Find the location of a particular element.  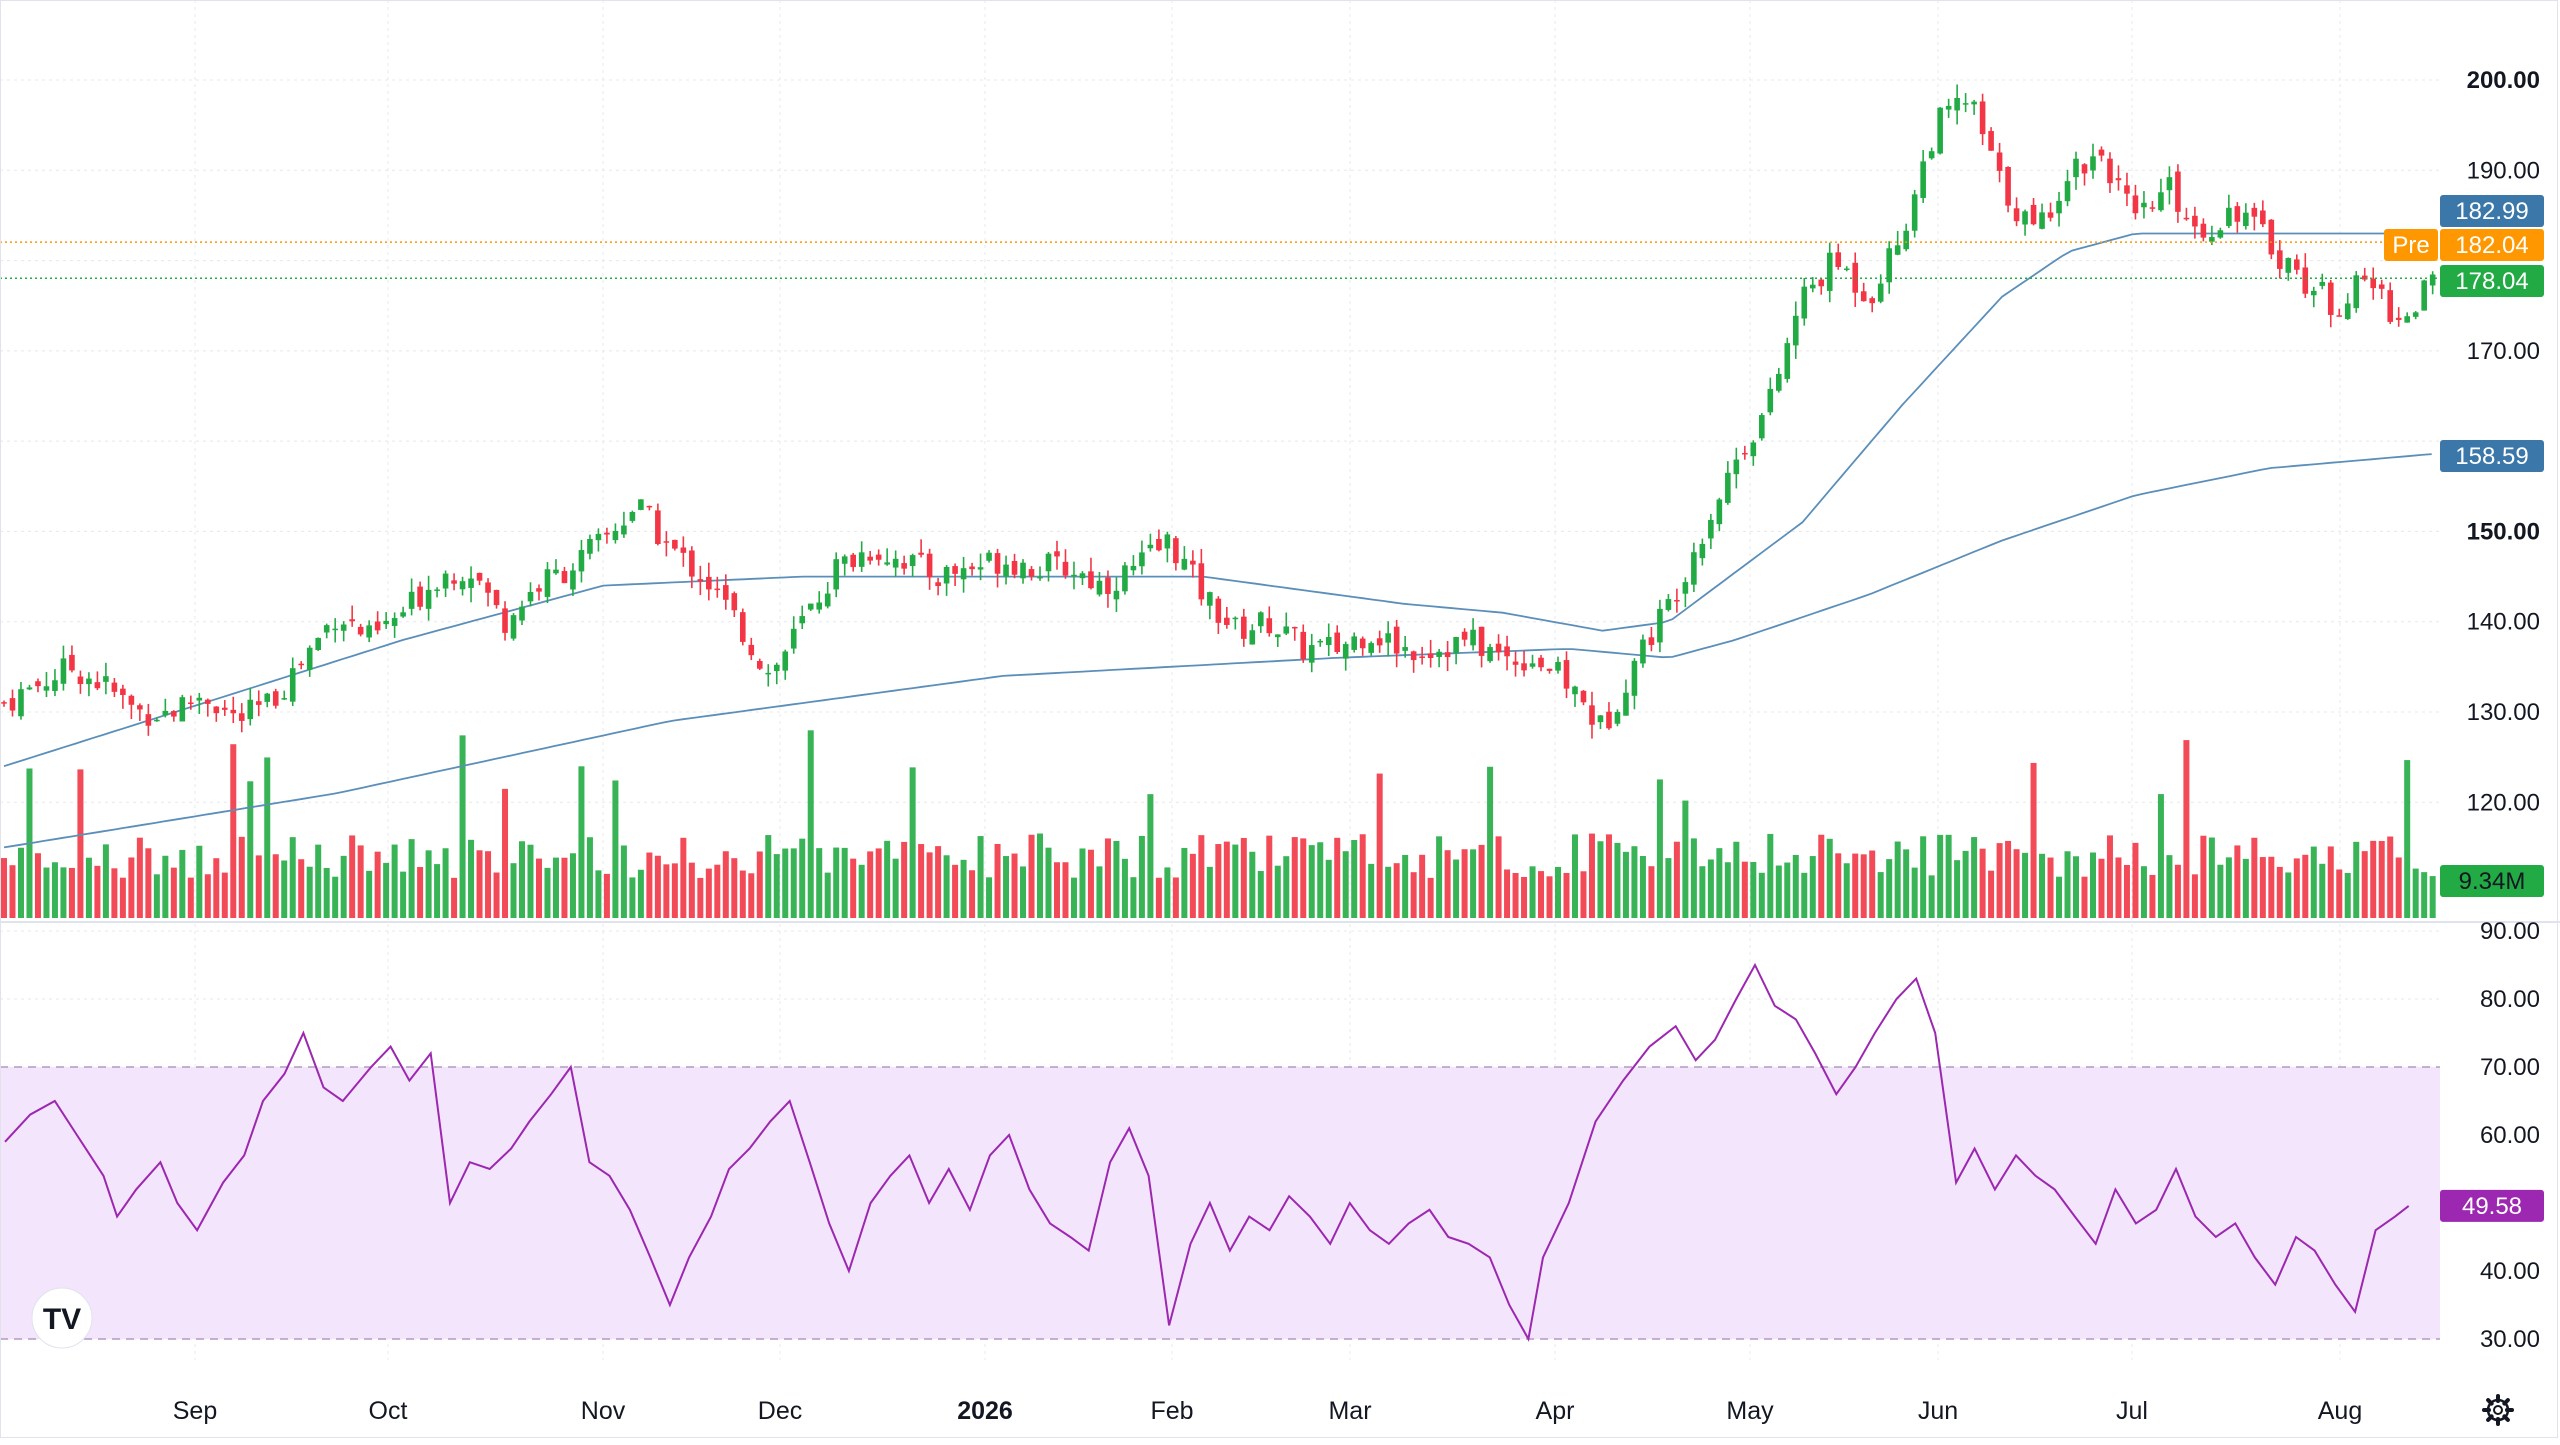

logo: TV is located at coordinates (62, 1318).